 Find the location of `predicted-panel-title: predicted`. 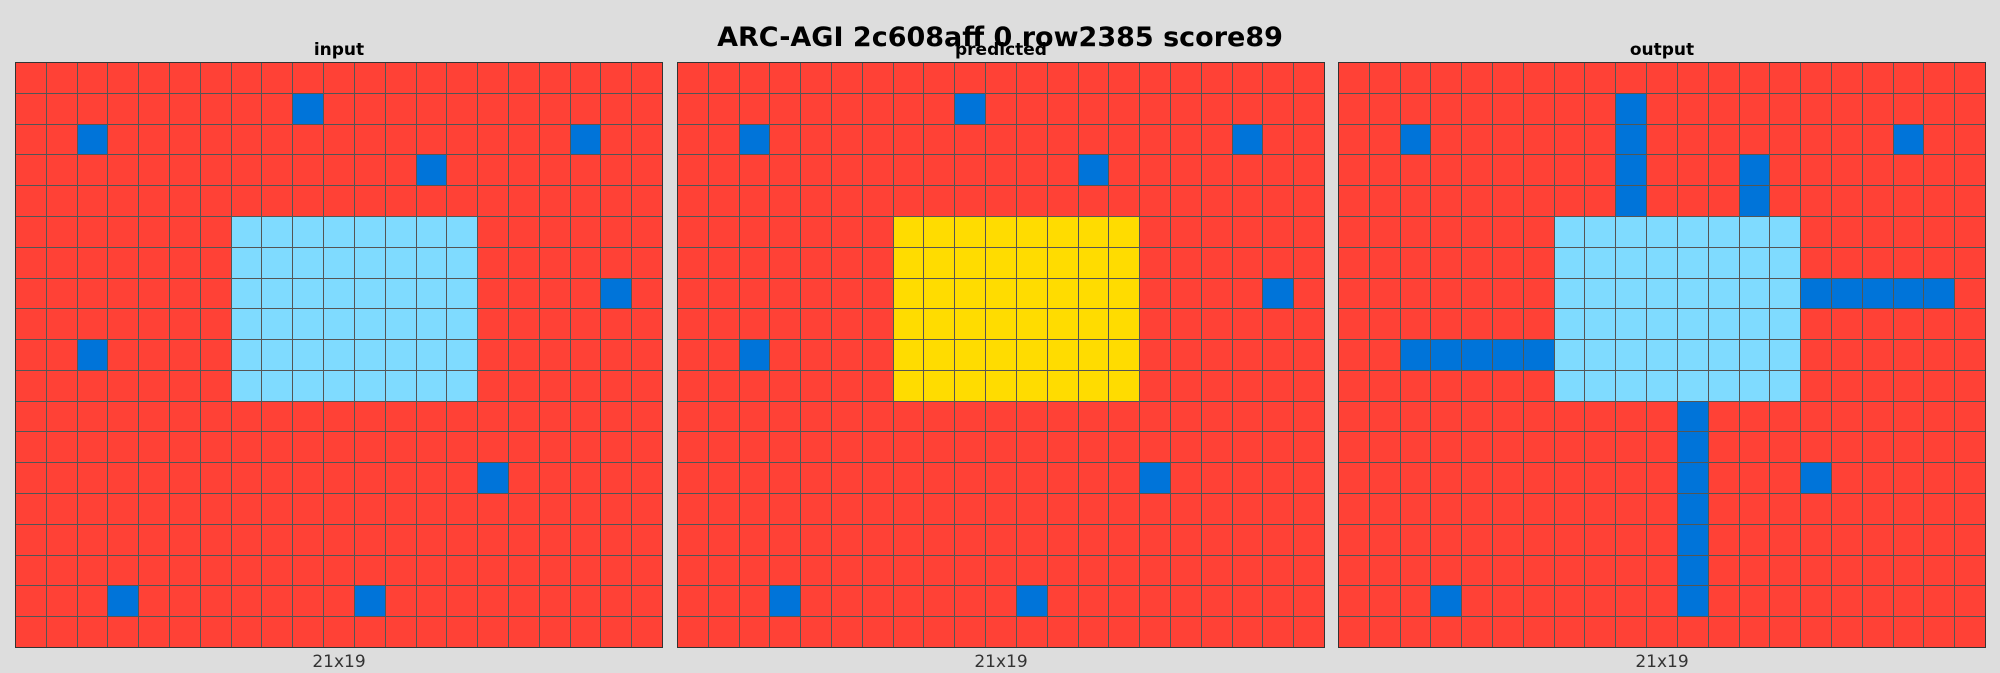

predicted-panel-title: predicted is located at coordinates (1001, 50).